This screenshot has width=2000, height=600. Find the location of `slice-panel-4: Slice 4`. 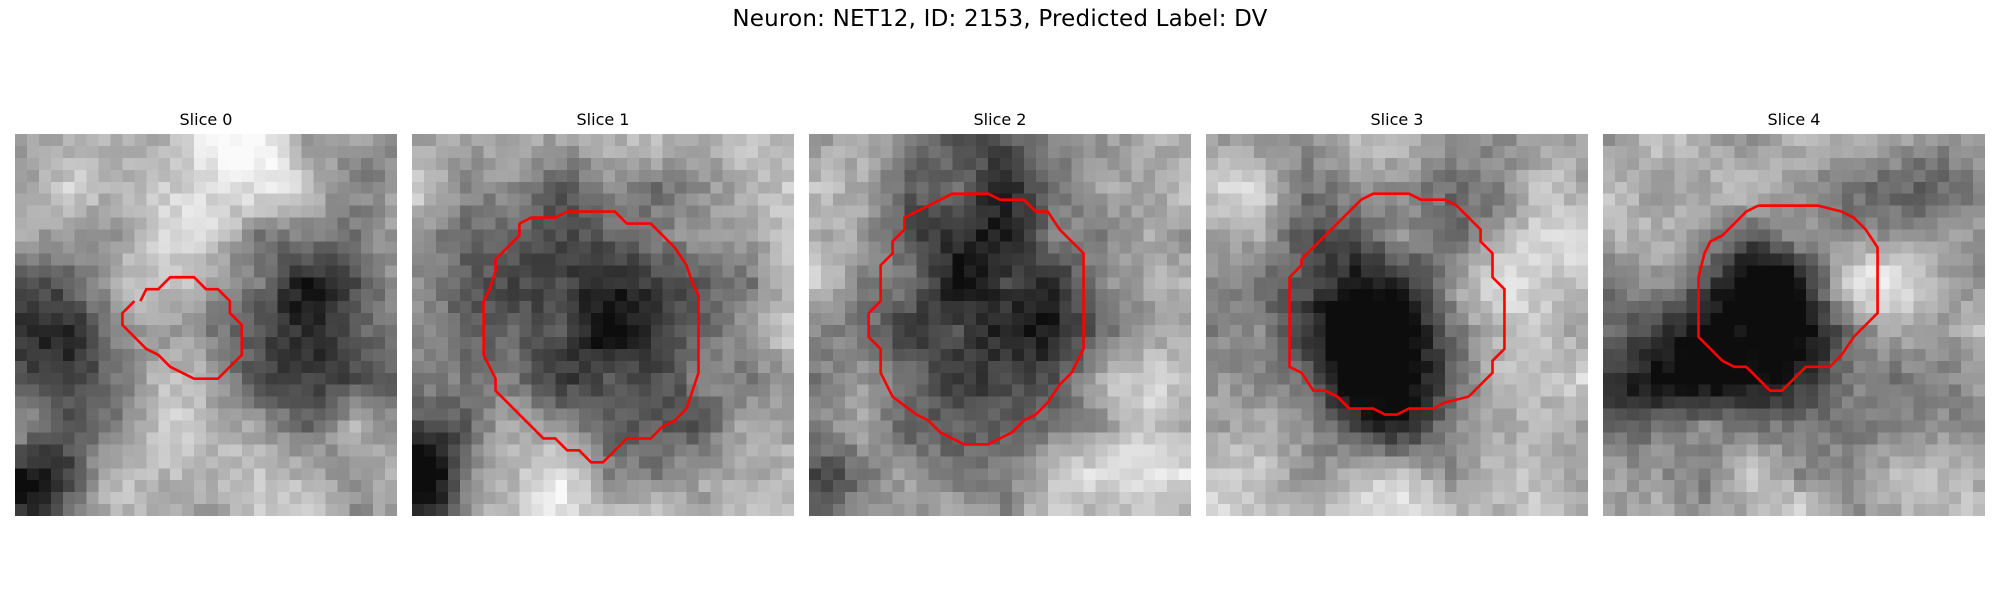

slice-panel-4: Slice 4 is located at coordinates (1794, 312).